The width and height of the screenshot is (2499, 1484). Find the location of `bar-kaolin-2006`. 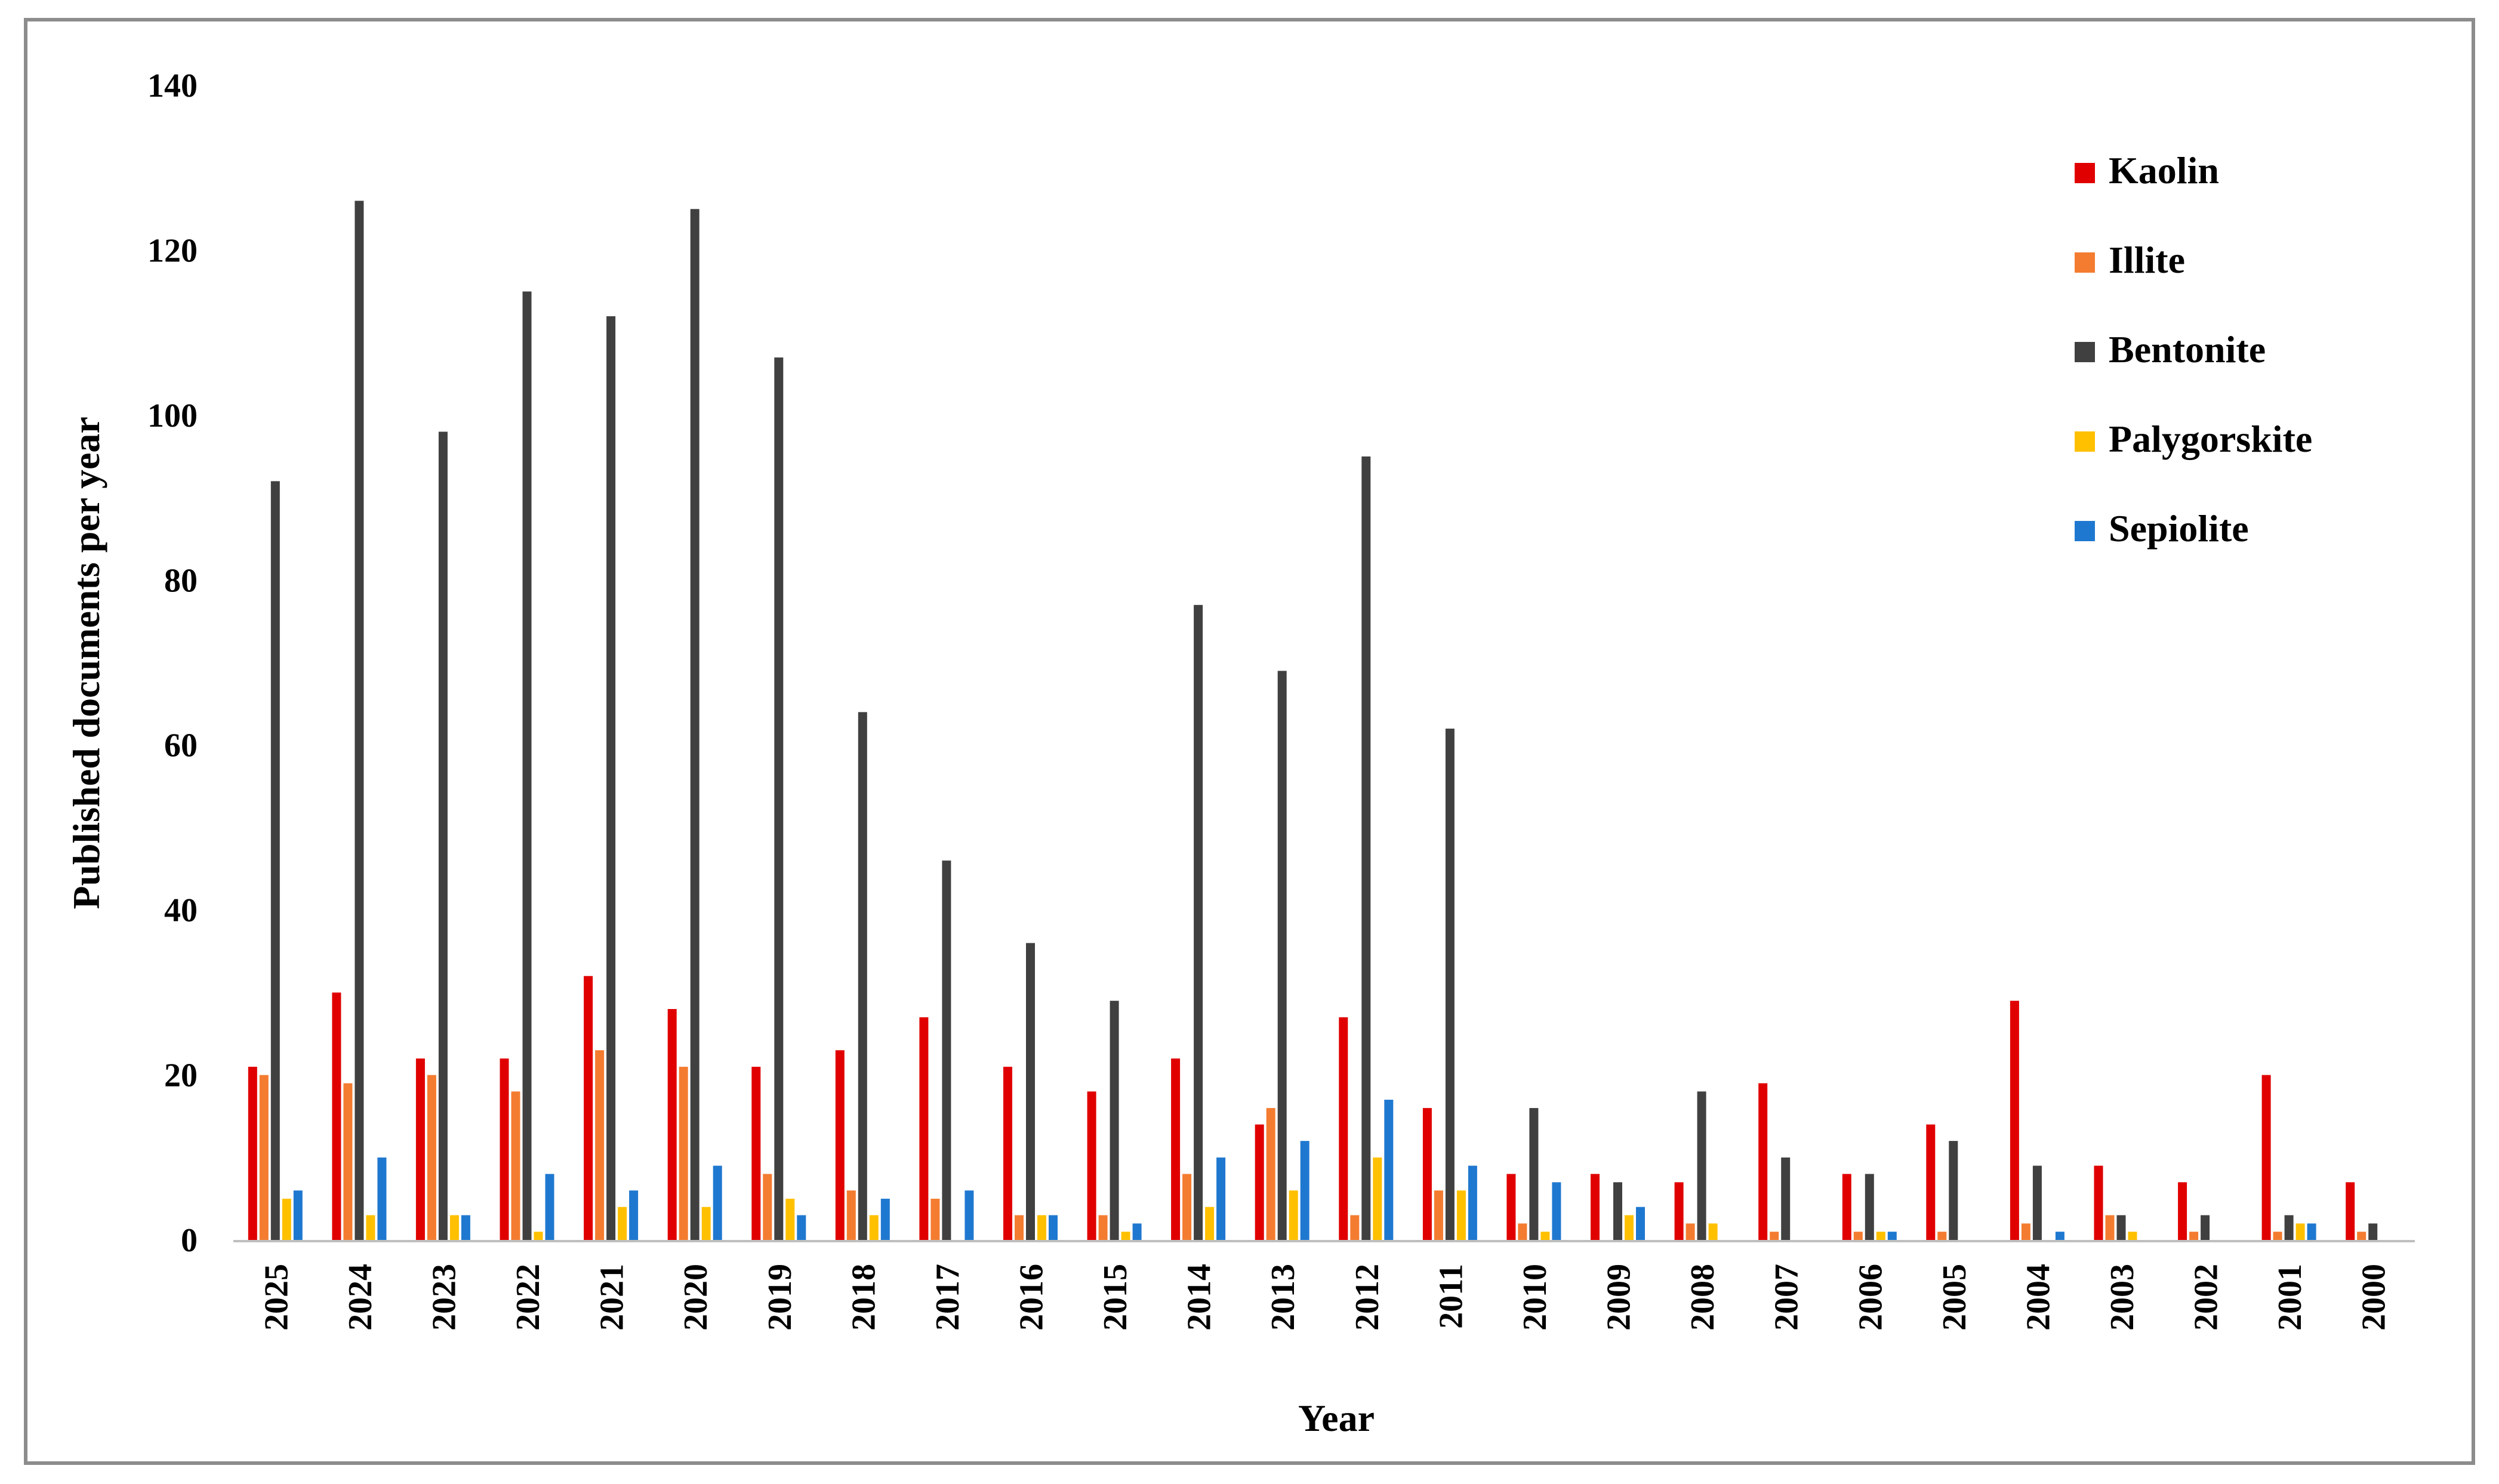

bar-kaolin-2006 is located at coordinates (1846, 1207).